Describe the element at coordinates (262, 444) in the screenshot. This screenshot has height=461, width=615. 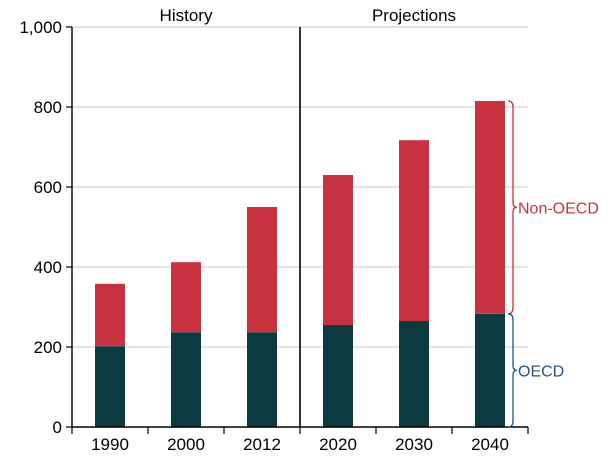
I see `x-tick-label: 2012` at that location.